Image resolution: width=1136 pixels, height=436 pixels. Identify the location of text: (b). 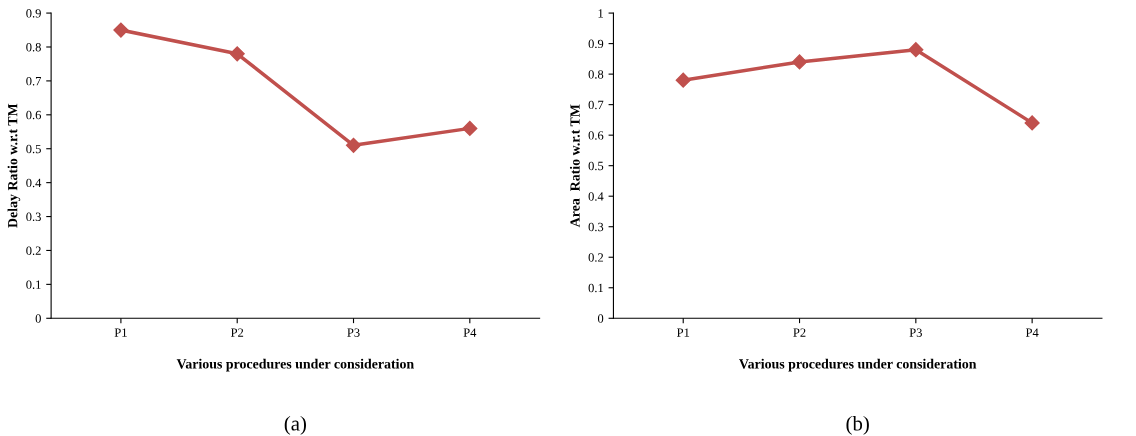
(857, 425).